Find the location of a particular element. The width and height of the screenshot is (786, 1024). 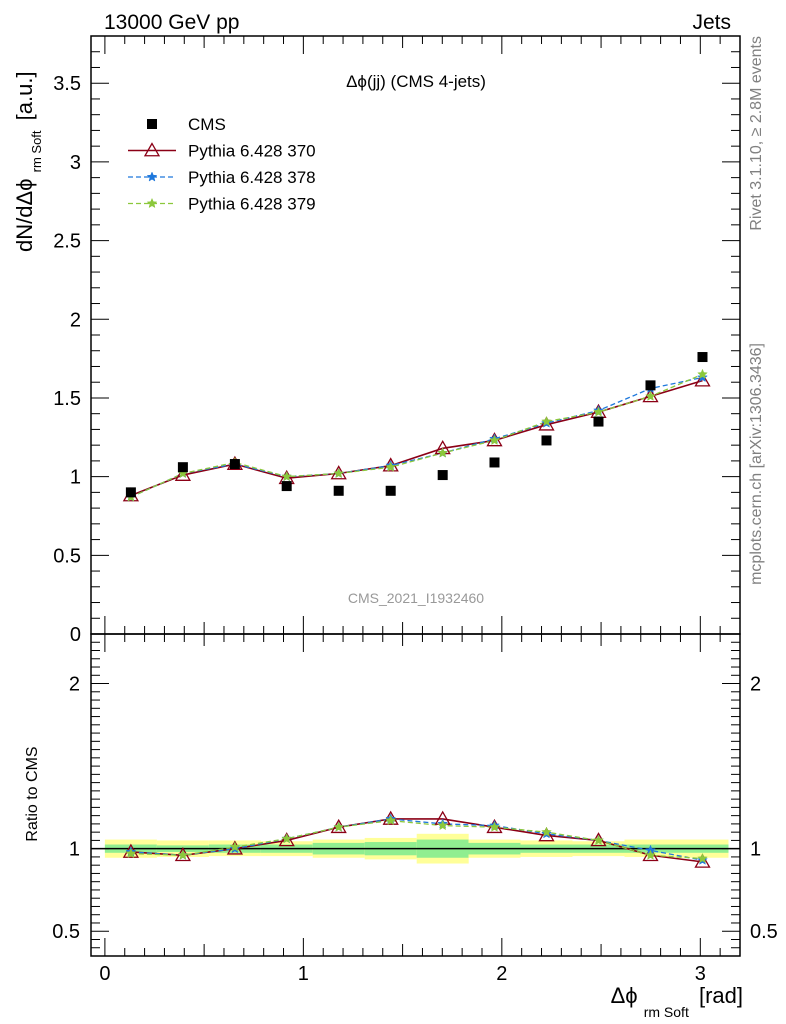

y-tick-label: 0 is located at coordinates (75, 635).